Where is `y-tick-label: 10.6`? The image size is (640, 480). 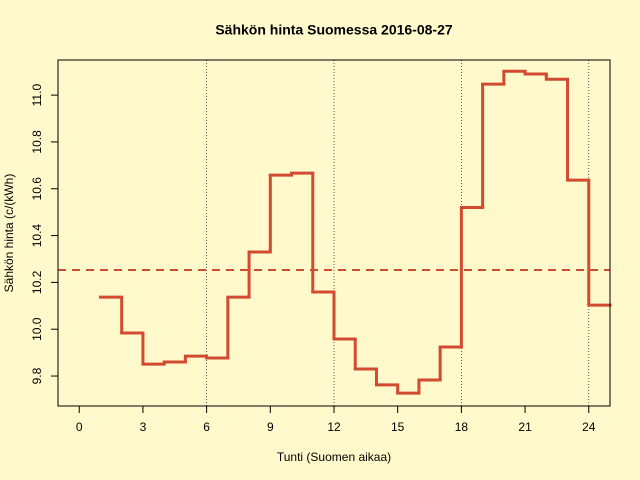
y-tick-label: 10.6 is located at coordinates (37, 189).